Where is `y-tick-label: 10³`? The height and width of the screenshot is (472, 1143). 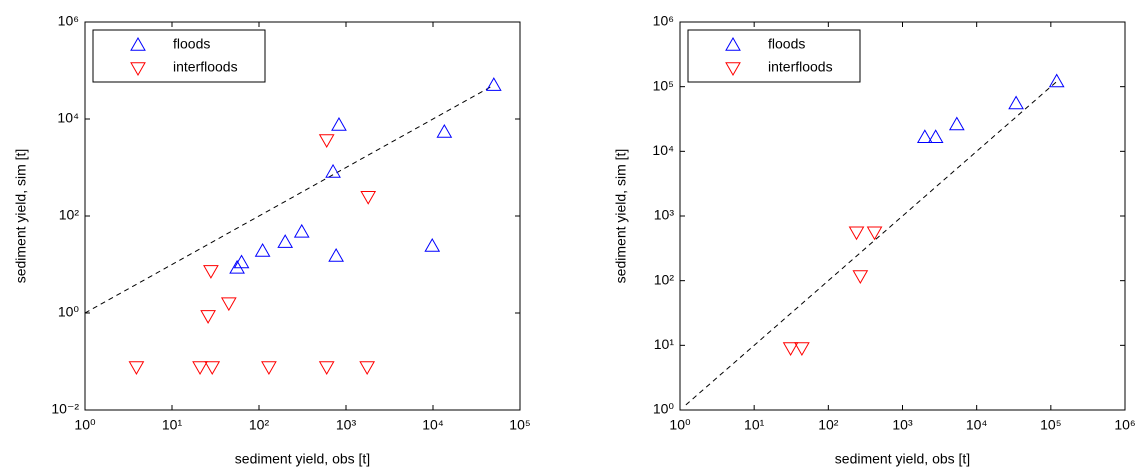 y-tick-label: 10³ is located at coordinates (664, 215).